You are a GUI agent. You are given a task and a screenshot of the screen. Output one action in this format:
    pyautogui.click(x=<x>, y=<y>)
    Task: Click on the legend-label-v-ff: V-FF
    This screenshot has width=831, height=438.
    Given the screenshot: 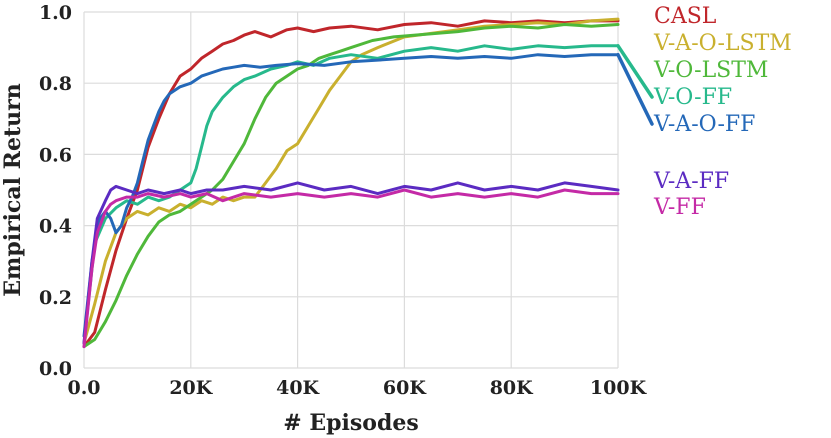 What is the action you would take?
    pyautogui.click(x=679, y=207)
    